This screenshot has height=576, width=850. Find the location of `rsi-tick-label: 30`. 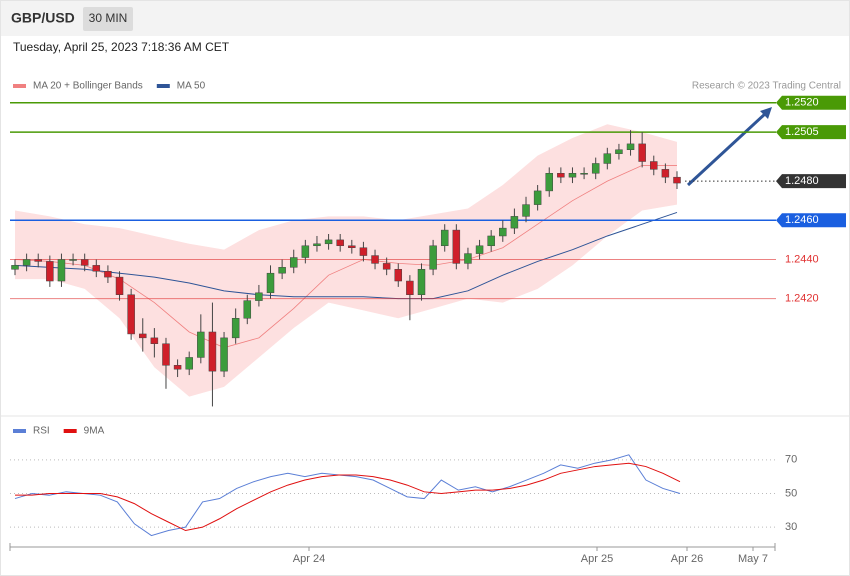

rsi-tick-label: 30 is located at coordinates (791, 527).